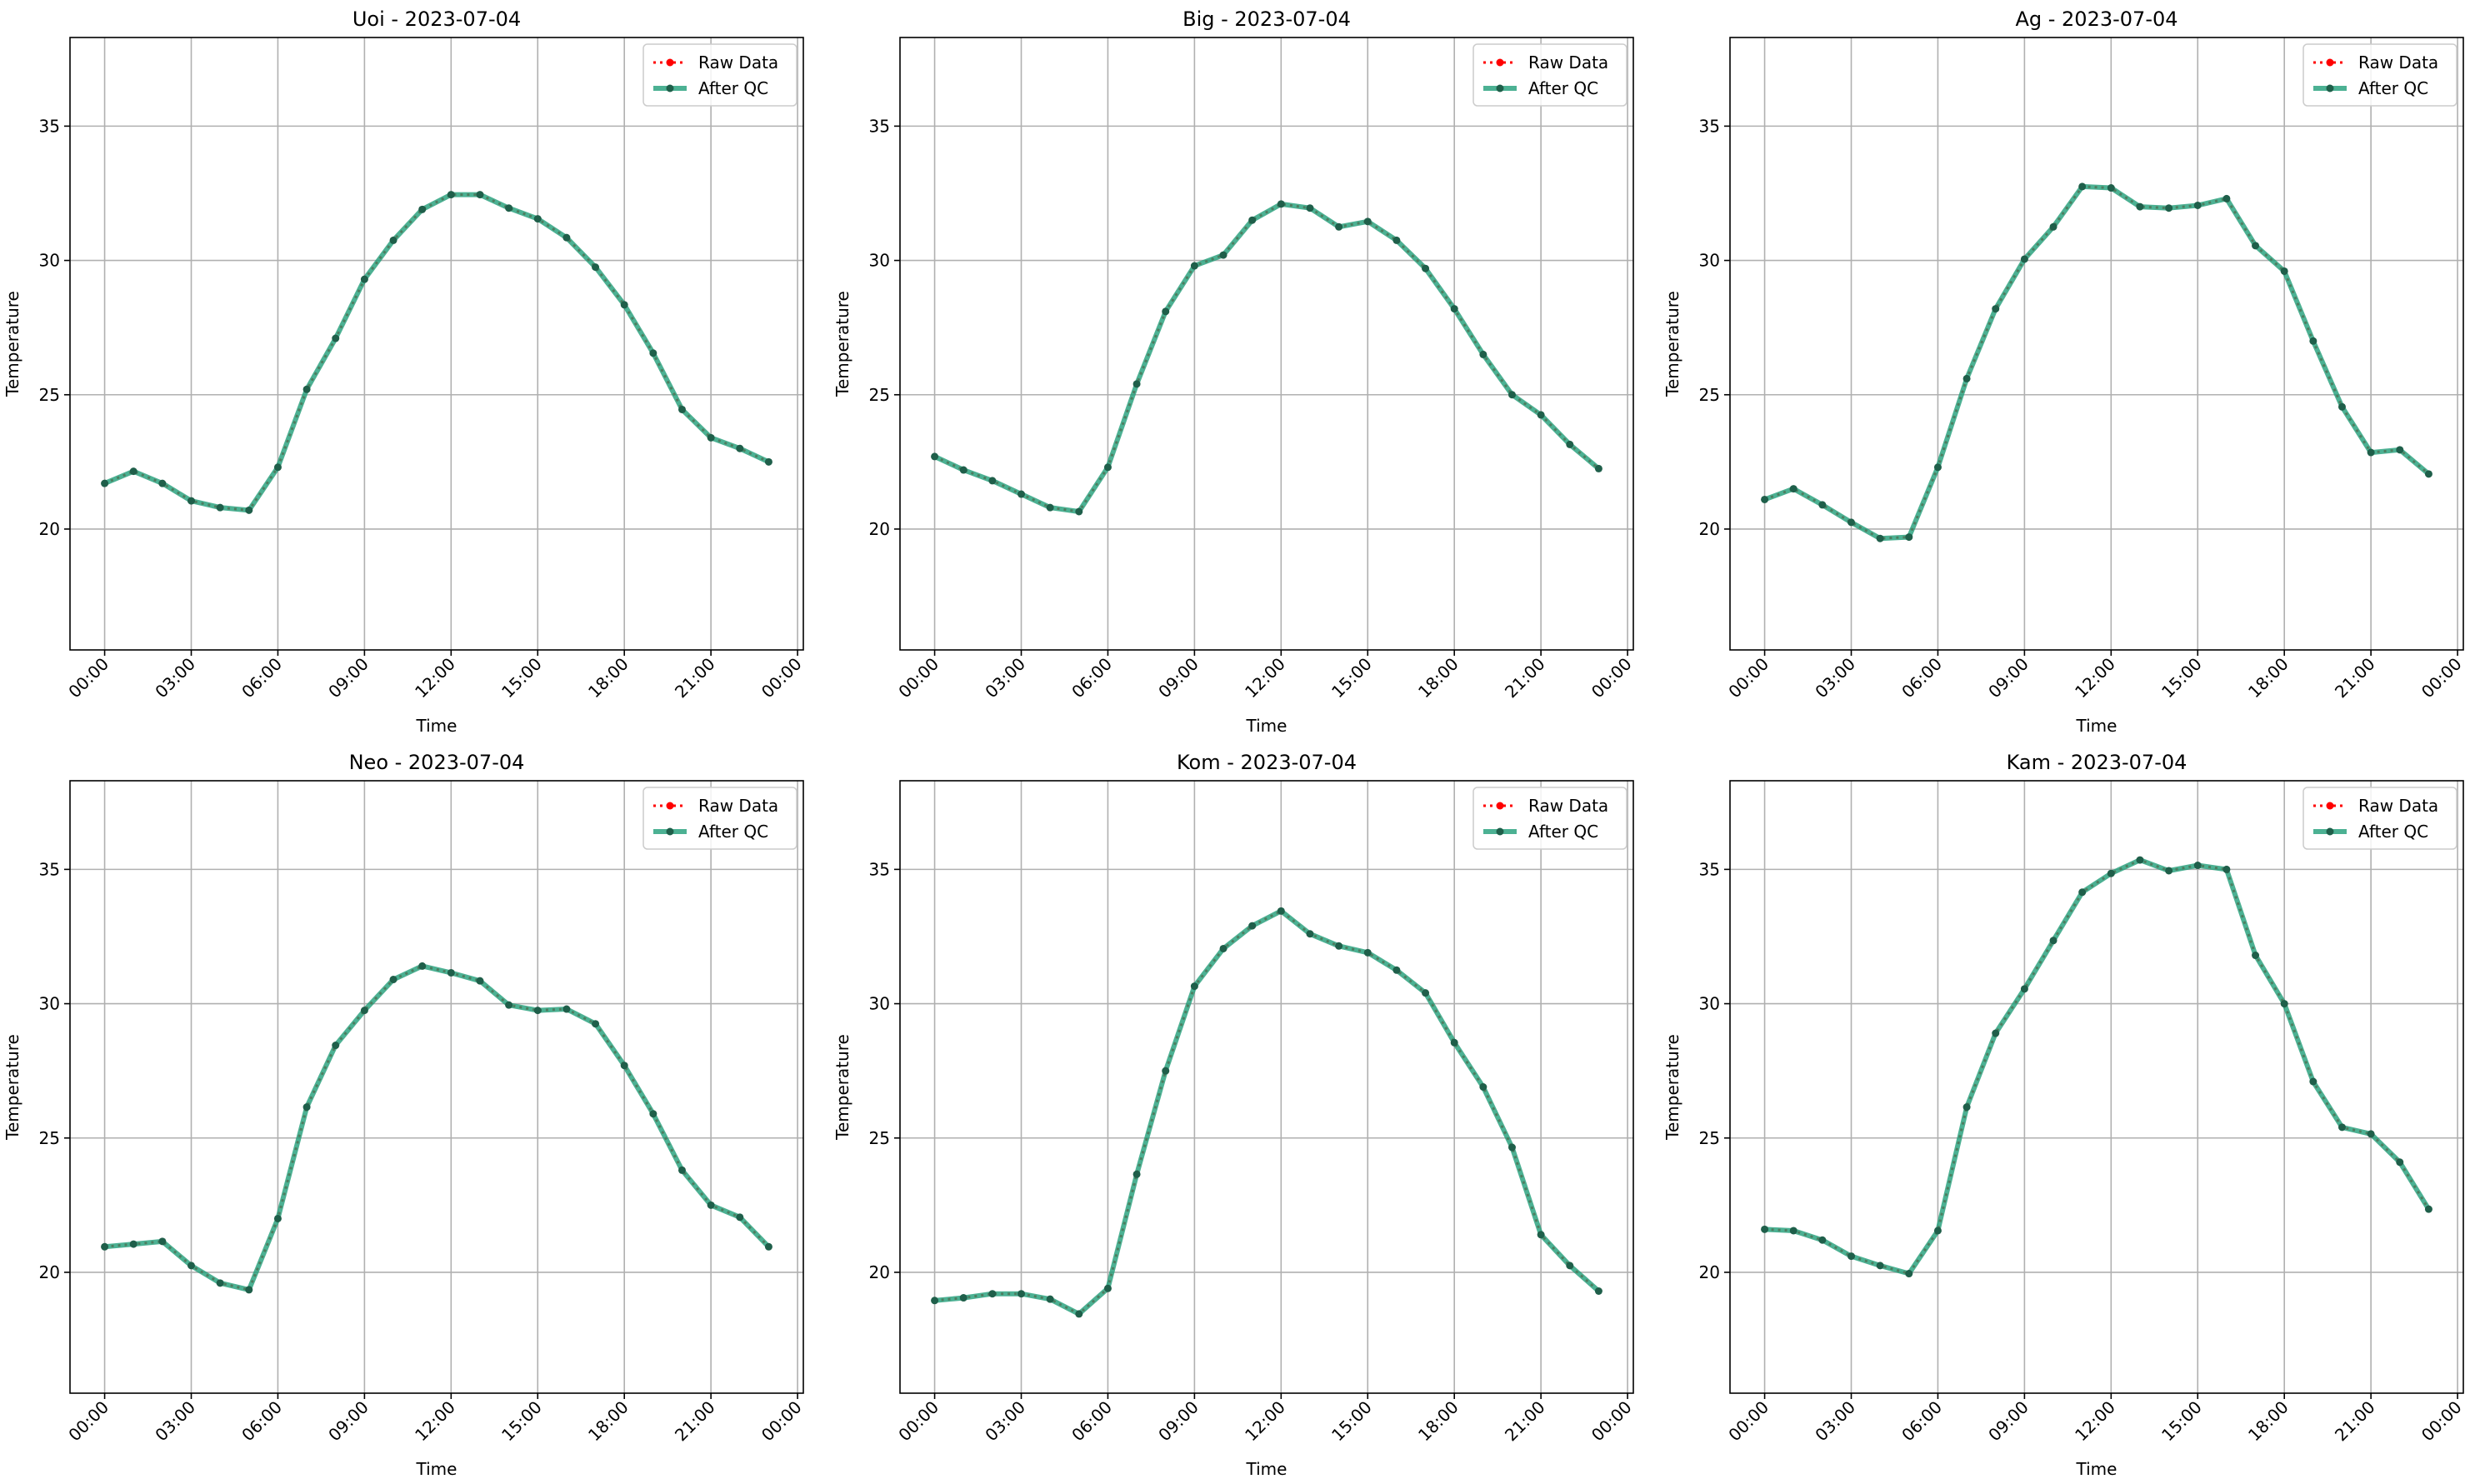 The image size is (2485, 1484). What do you see at coordinates (1672, 344) in the screenshot?
I see `y-axis-label: Temperature` at bounding box center [1672, 344].